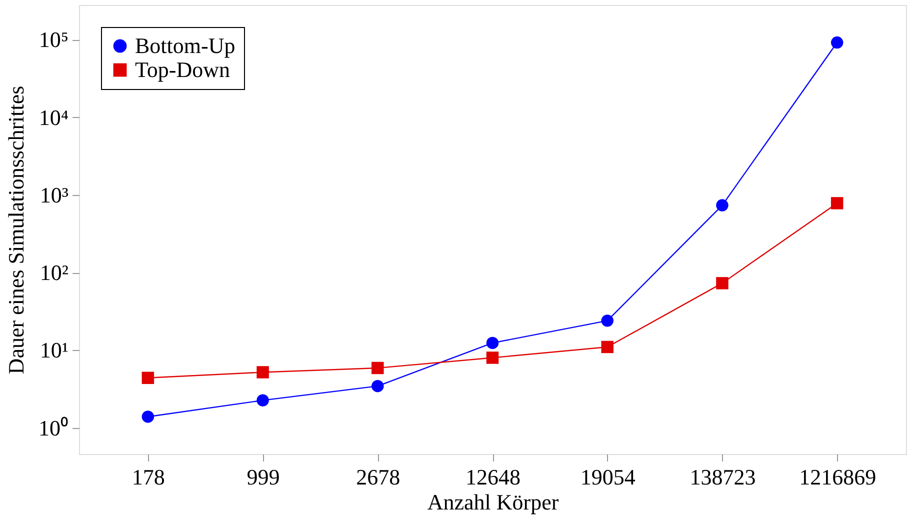 The width and height of the screenshot is (911, 518). Describe the element at coordinates (493, 477) in the screenshot. I see `x-tick-label: 12648` at that location.